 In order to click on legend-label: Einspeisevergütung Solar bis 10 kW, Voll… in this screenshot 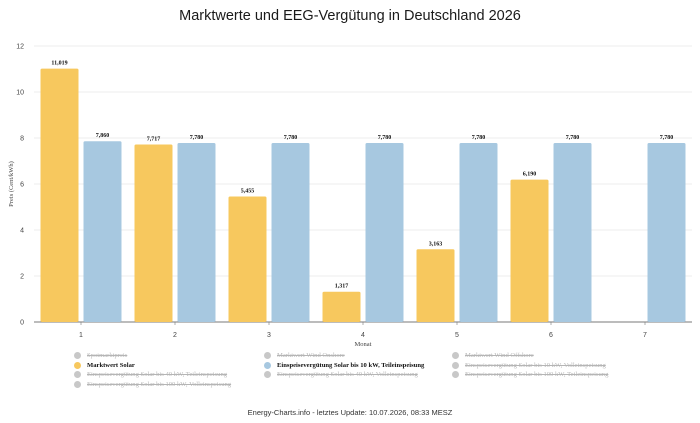, I will do `click(535, 365)`.